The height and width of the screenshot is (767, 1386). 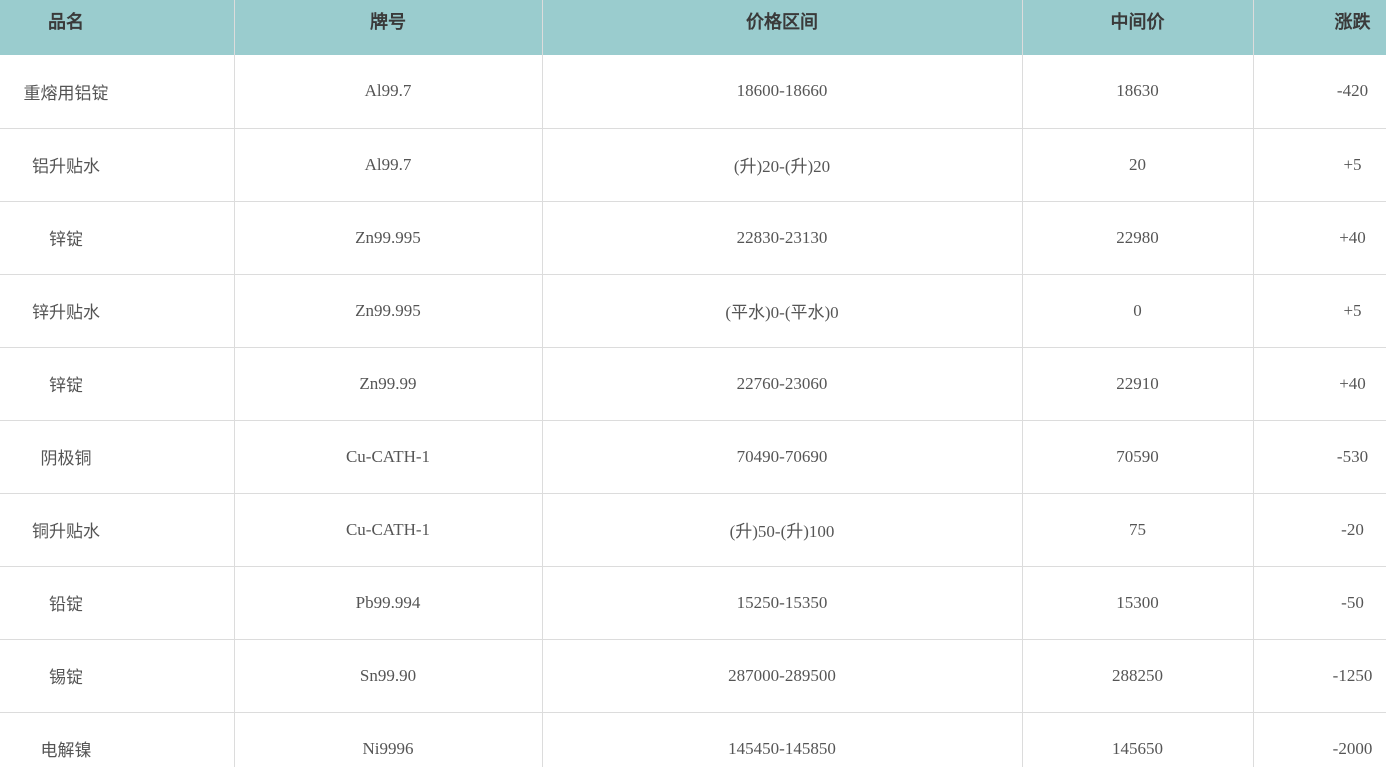 What do you see at coordinates (66, 531) in the screenshot?
I see `product-name: 铜升贴水` at bounding box center [66, 531].